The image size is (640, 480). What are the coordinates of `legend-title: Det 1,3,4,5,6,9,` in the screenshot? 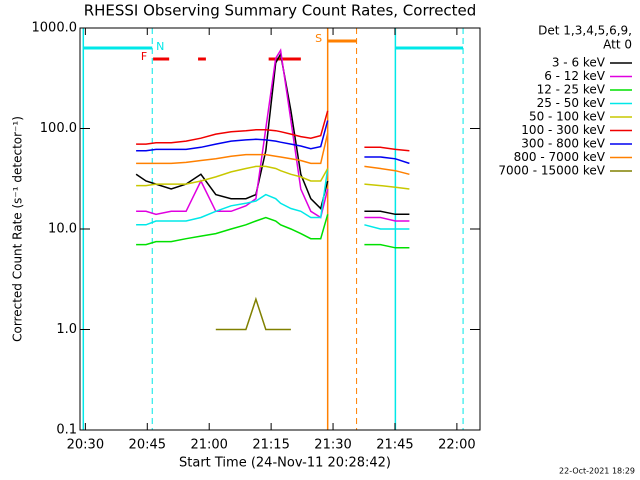 It's located at (585, 31).